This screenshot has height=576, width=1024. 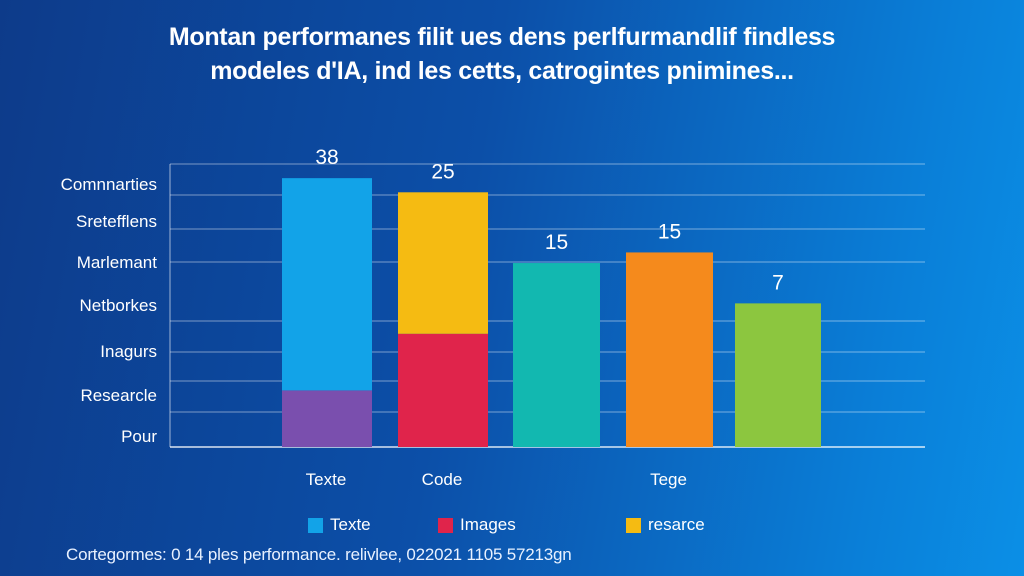 I want to click on legend-item-texte: Texte, so click(x=339, y=525).